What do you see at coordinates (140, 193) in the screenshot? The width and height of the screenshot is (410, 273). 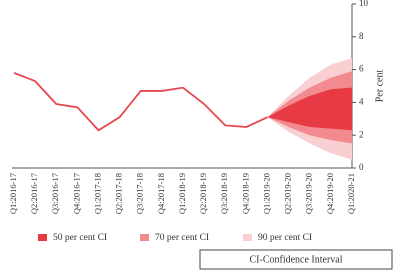 I see `x-tick-label: Q3:2017-18` at bounding box center [140, 193].